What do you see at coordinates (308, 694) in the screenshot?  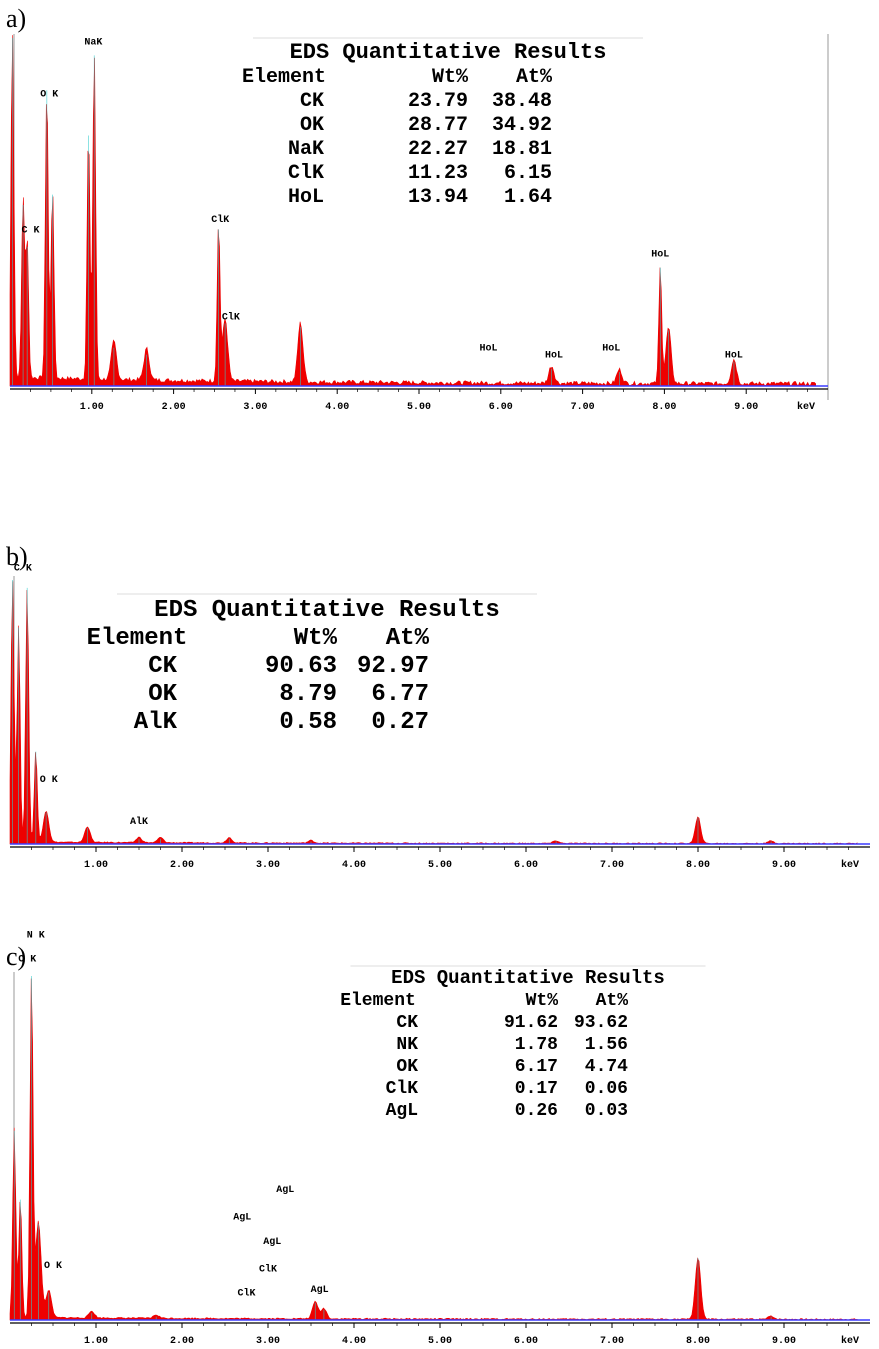 I see `results-cell: 8.79` at bounding box center [308, 694].